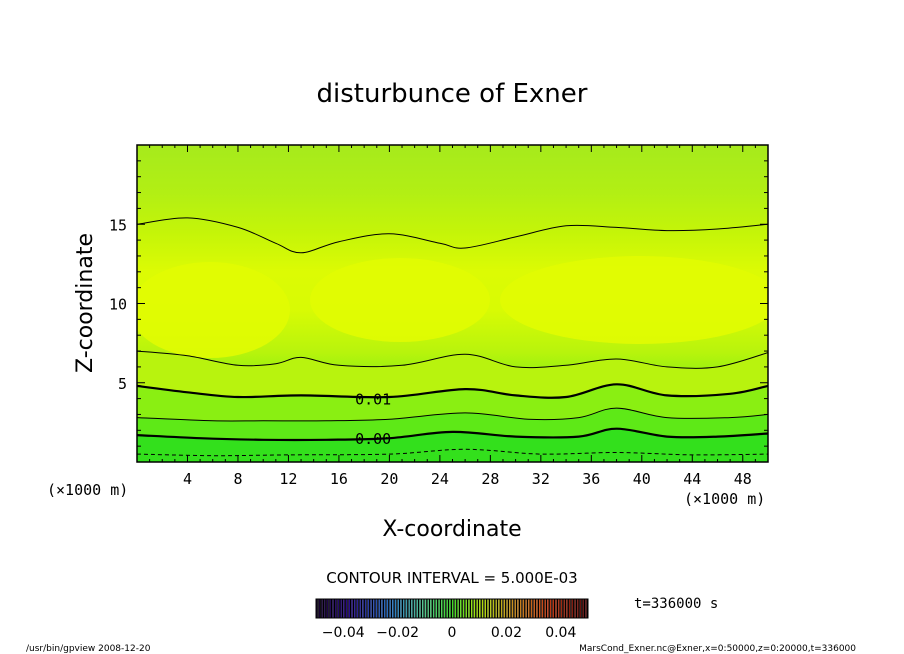 The image size is (904, 654). Describe the element at coordinates (490, 479) in the screenshot. I see `x-tick-label: 28` at that location.